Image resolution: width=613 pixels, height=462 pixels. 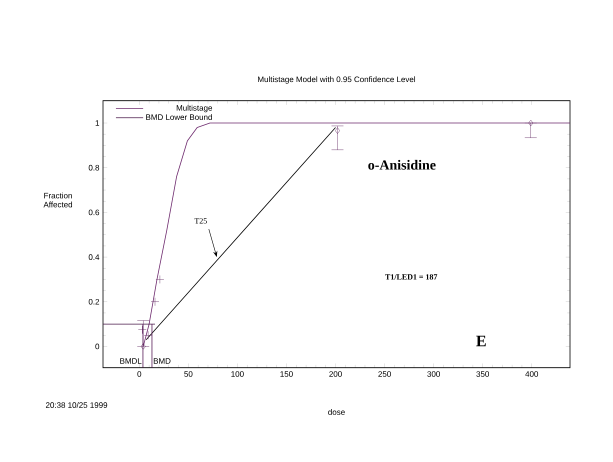 What do you see at coordinates (481, 341) in the screenshot?
I see `annotation: E` at bounding box center [481, 341].